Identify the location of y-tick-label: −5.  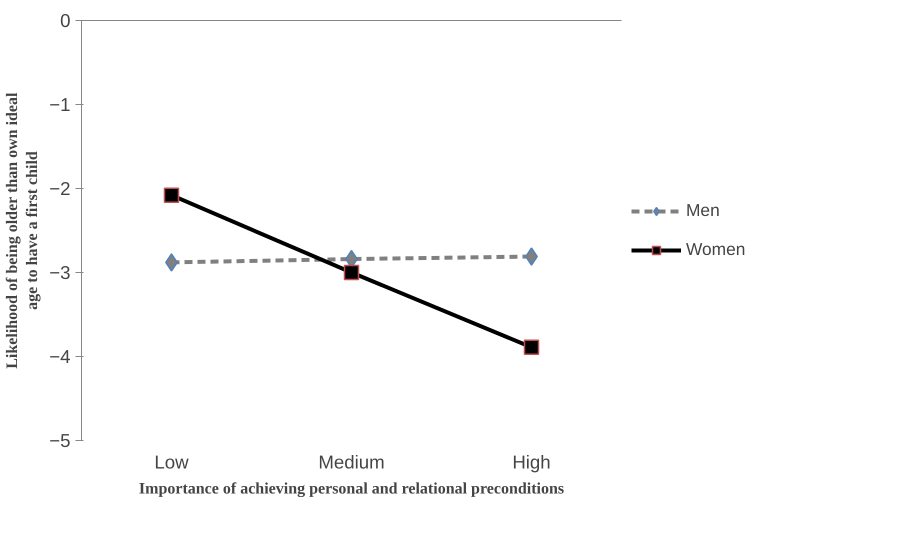
(60, 440).